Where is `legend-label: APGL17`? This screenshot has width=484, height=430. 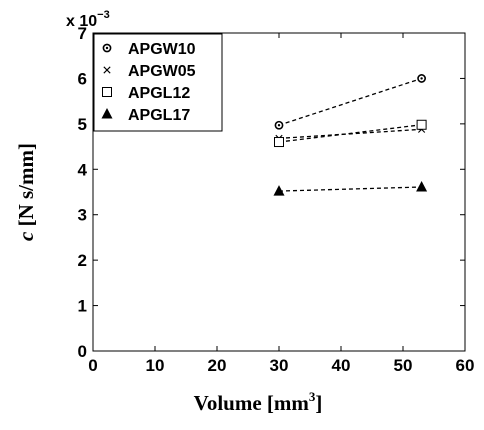
legend-label: APGL17 is located at coordinates (159, 115).